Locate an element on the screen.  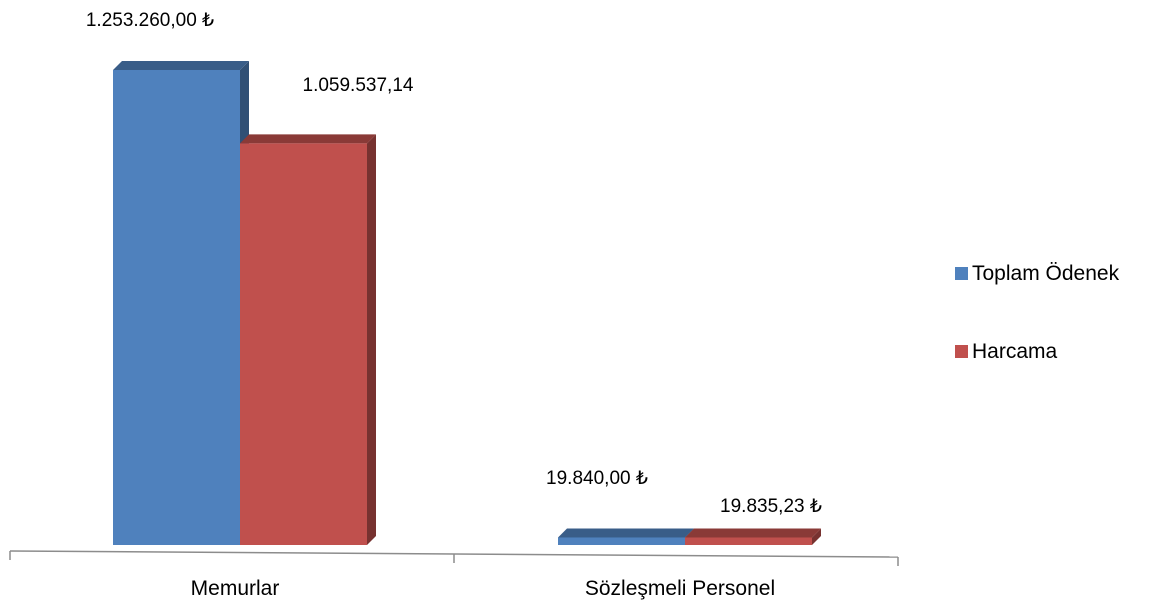
legend: Toplam Ödenek Harcama is located at coordinates (1037, 312).